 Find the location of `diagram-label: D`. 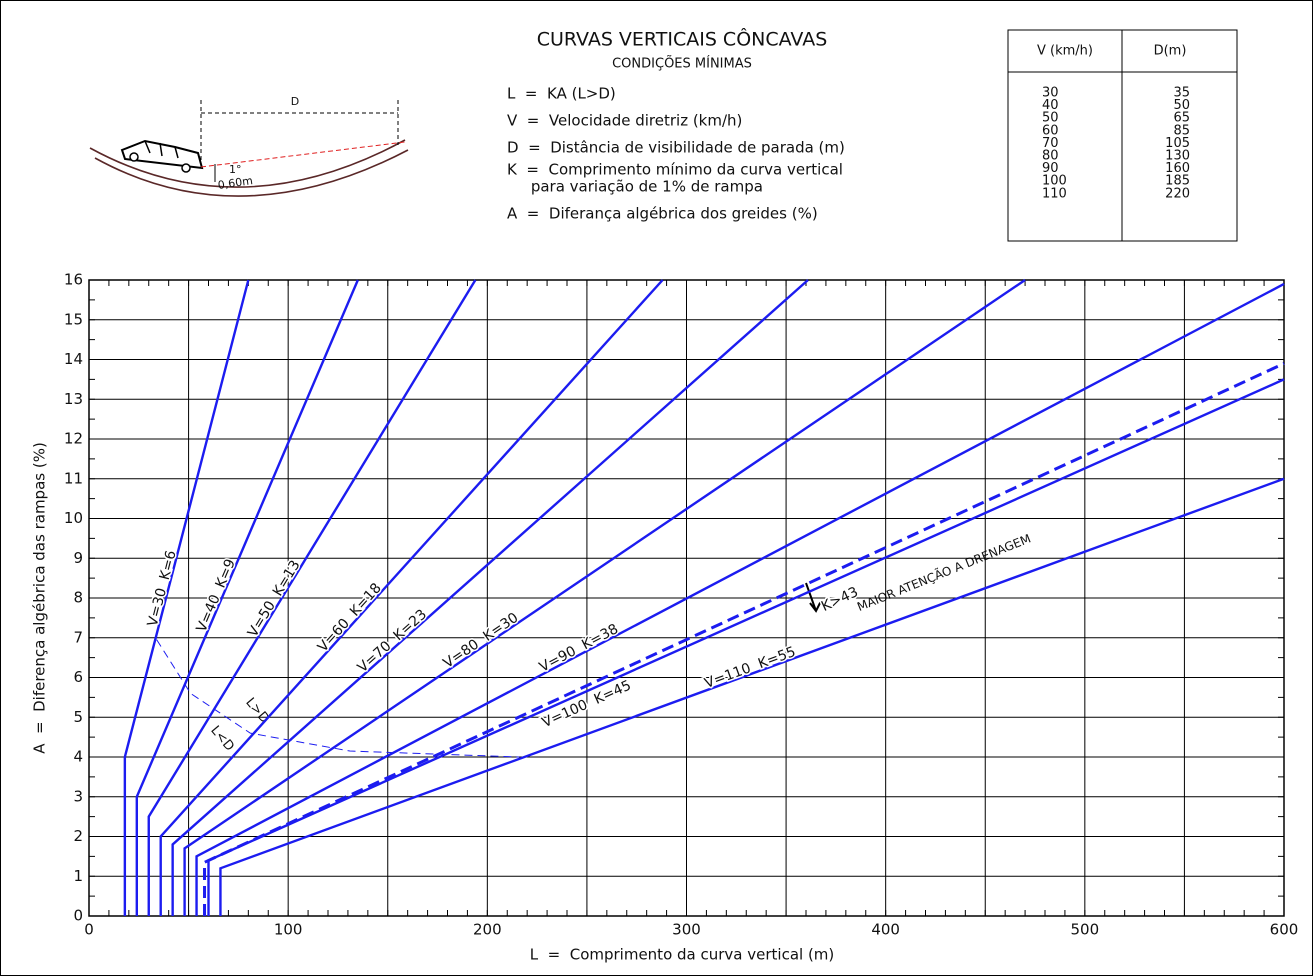

diagram-label: D is located at coordinates (295, 101).